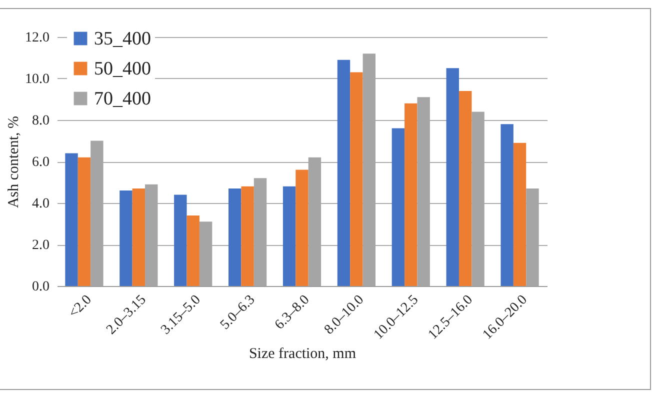 The image size is (652, 401). What do you see at coordinates (41, 121) in the screenshot?
I see `y-tick-label: 8.0` at bounding box center [41, 121].